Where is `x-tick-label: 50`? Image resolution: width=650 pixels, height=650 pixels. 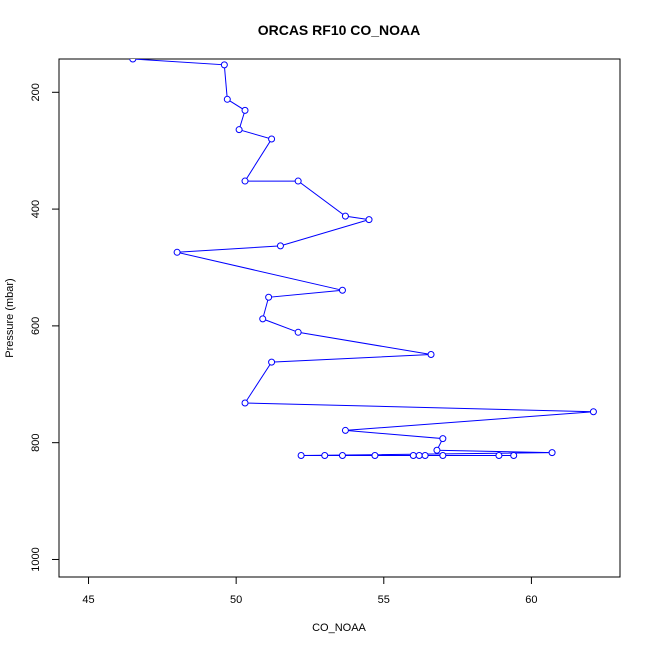 x-tick-label: 50 is located at coordinates (236, 600).